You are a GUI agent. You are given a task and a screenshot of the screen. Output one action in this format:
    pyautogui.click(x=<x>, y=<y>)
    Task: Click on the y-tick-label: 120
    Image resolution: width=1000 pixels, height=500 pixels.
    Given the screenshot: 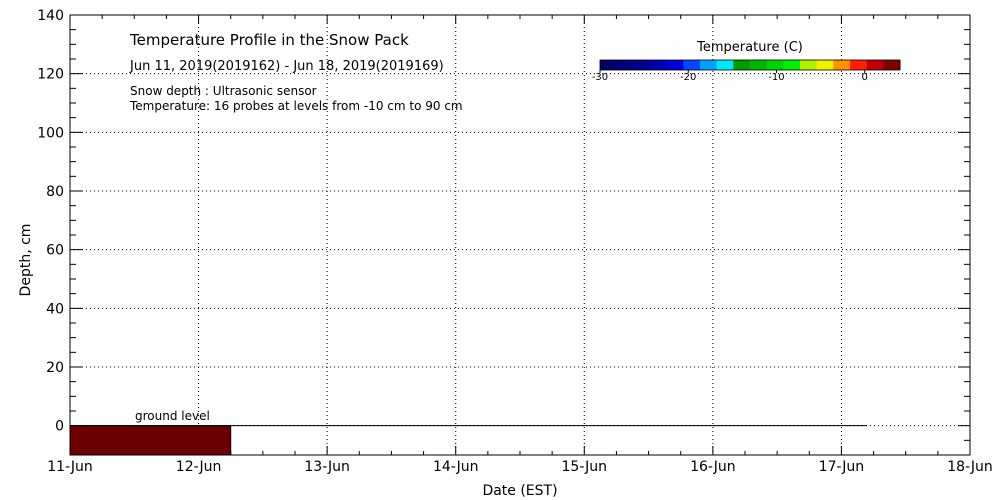 What is the action you would take?
    pyautogui.click(x=50, y=75)
    